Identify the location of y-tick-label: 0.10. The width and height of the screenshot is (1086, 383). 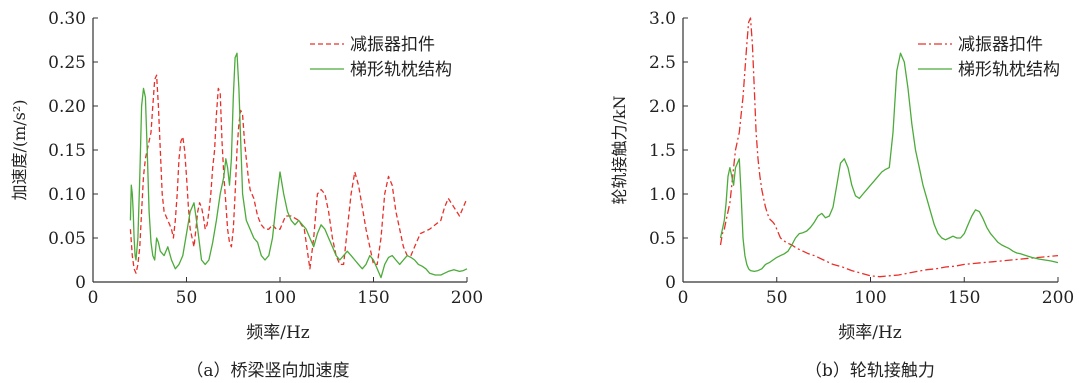
(67, 195).